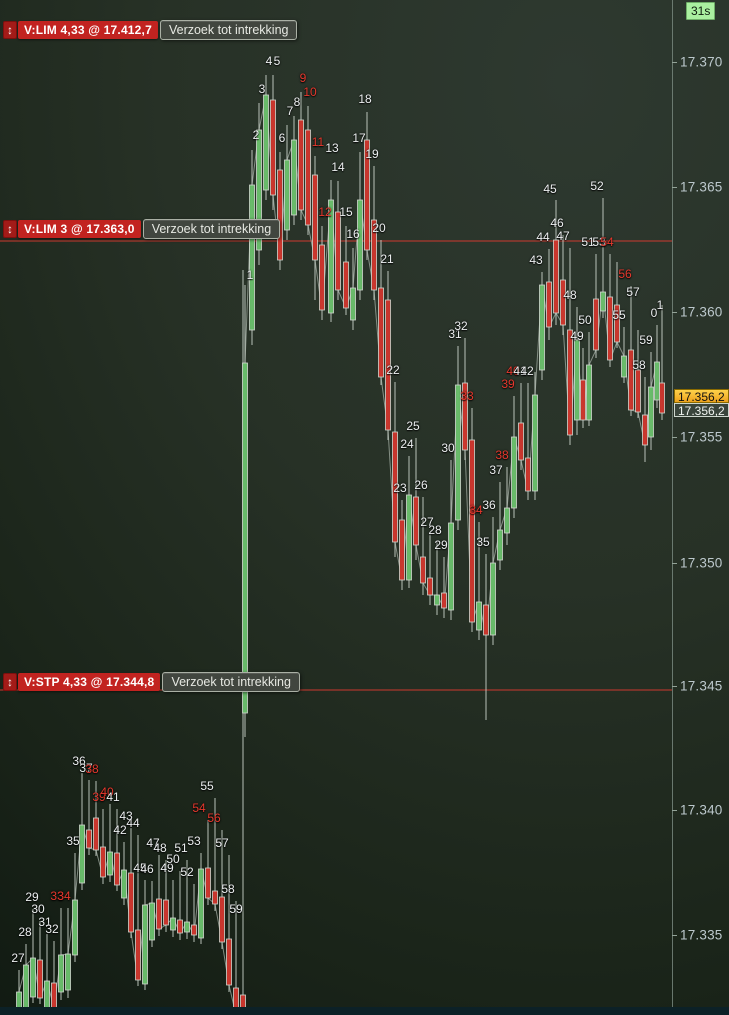  What do you see at coordinates (256, 135) in the screenshot?
I see `bar-number-label: 2` at bounding box center [256, 135].